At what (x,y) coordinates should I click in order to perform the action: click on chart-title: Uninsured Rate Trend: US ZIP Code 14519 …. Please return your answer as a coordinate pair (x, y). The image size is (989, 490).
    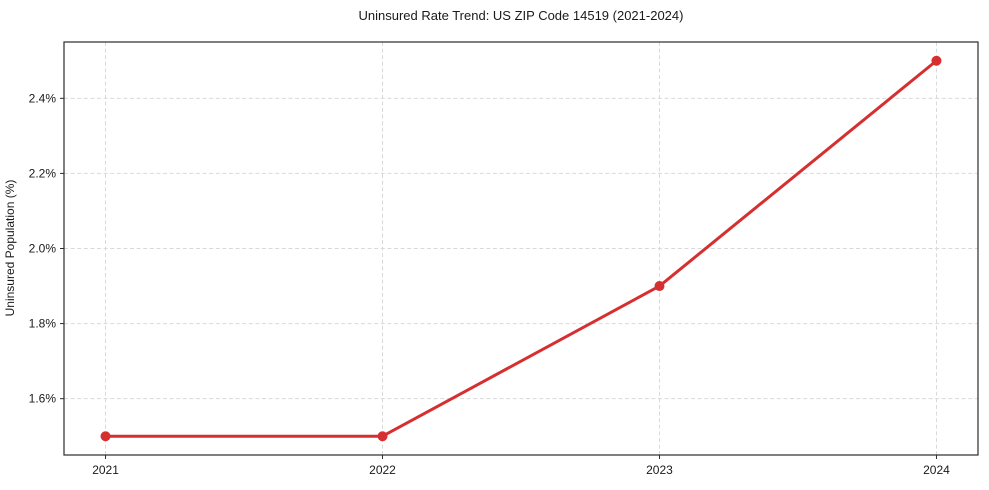
    Looking at the image, I should click on (521, 15).